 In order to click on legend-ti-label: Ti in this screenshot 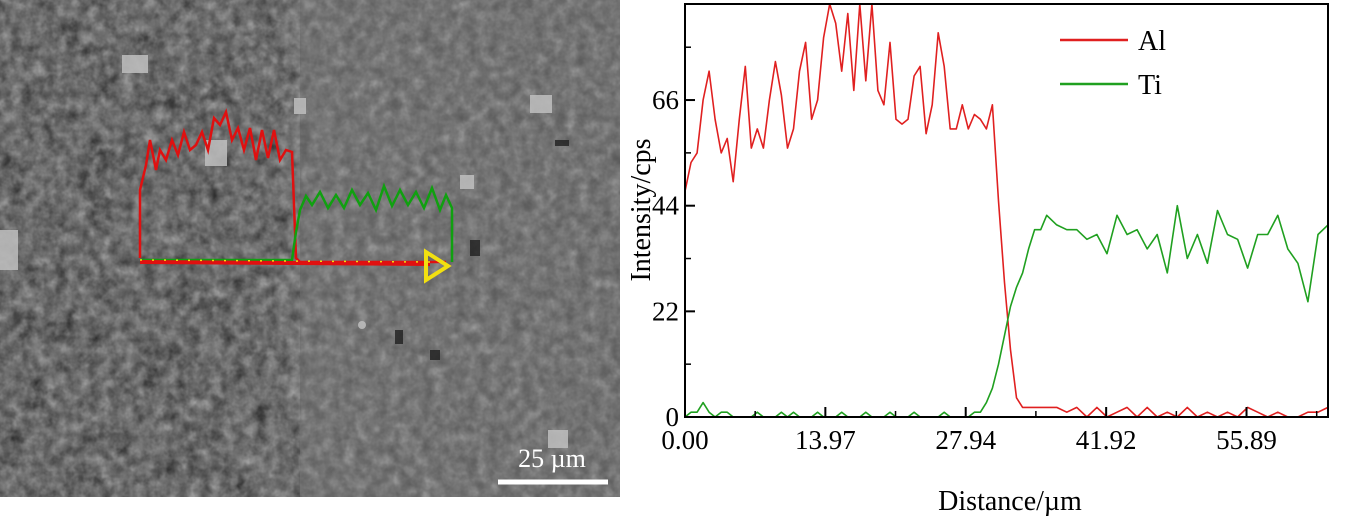, I will do `click(1150, 85)`.